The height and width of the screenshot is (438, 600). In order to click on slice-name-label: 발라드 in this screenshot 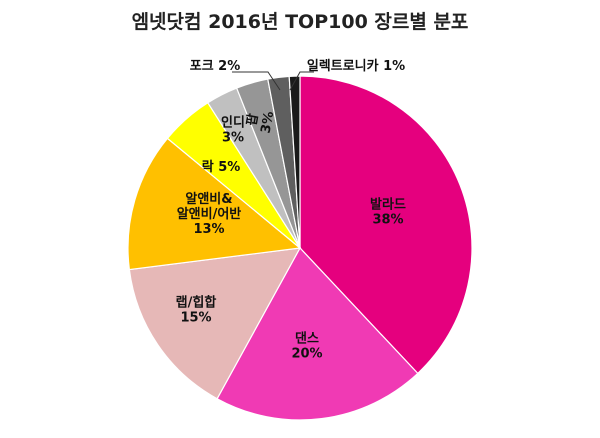, I will do `click(388, 205)`.